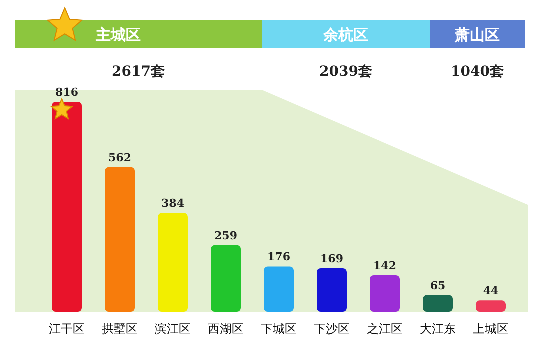 The image size is (558, 361). I want to click on data-label: 562, so click(120, 157).